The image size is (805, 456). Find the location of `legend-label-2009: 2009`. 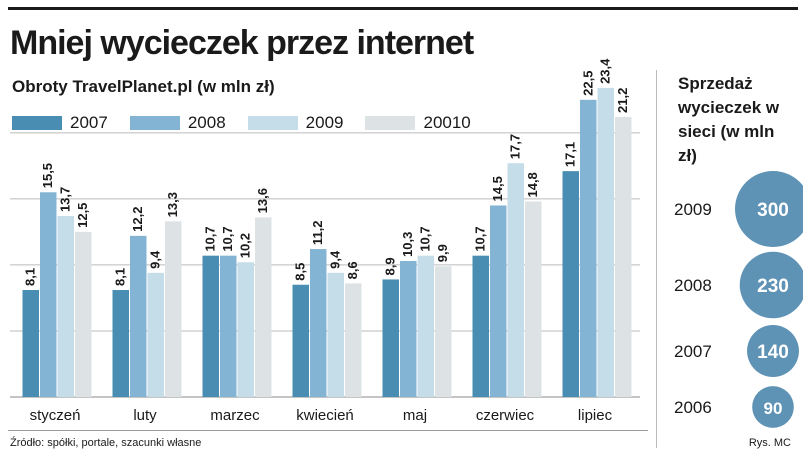

legend-label-2009: 2009 is located at coordinates (324, 122).